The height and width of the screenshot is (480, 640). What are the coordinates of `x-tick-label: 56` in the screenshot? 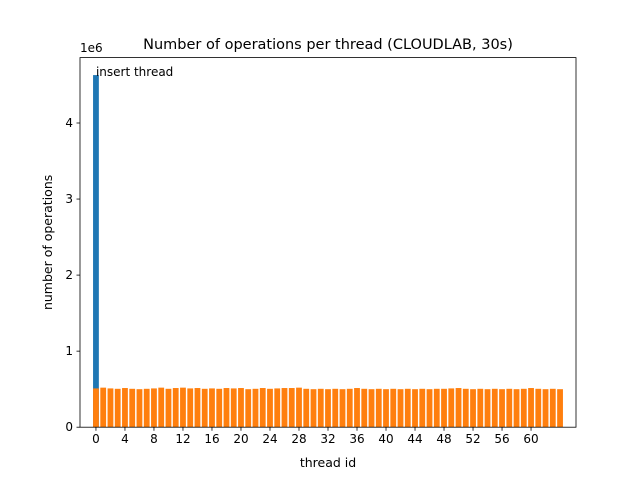 It's located at (501, 439).